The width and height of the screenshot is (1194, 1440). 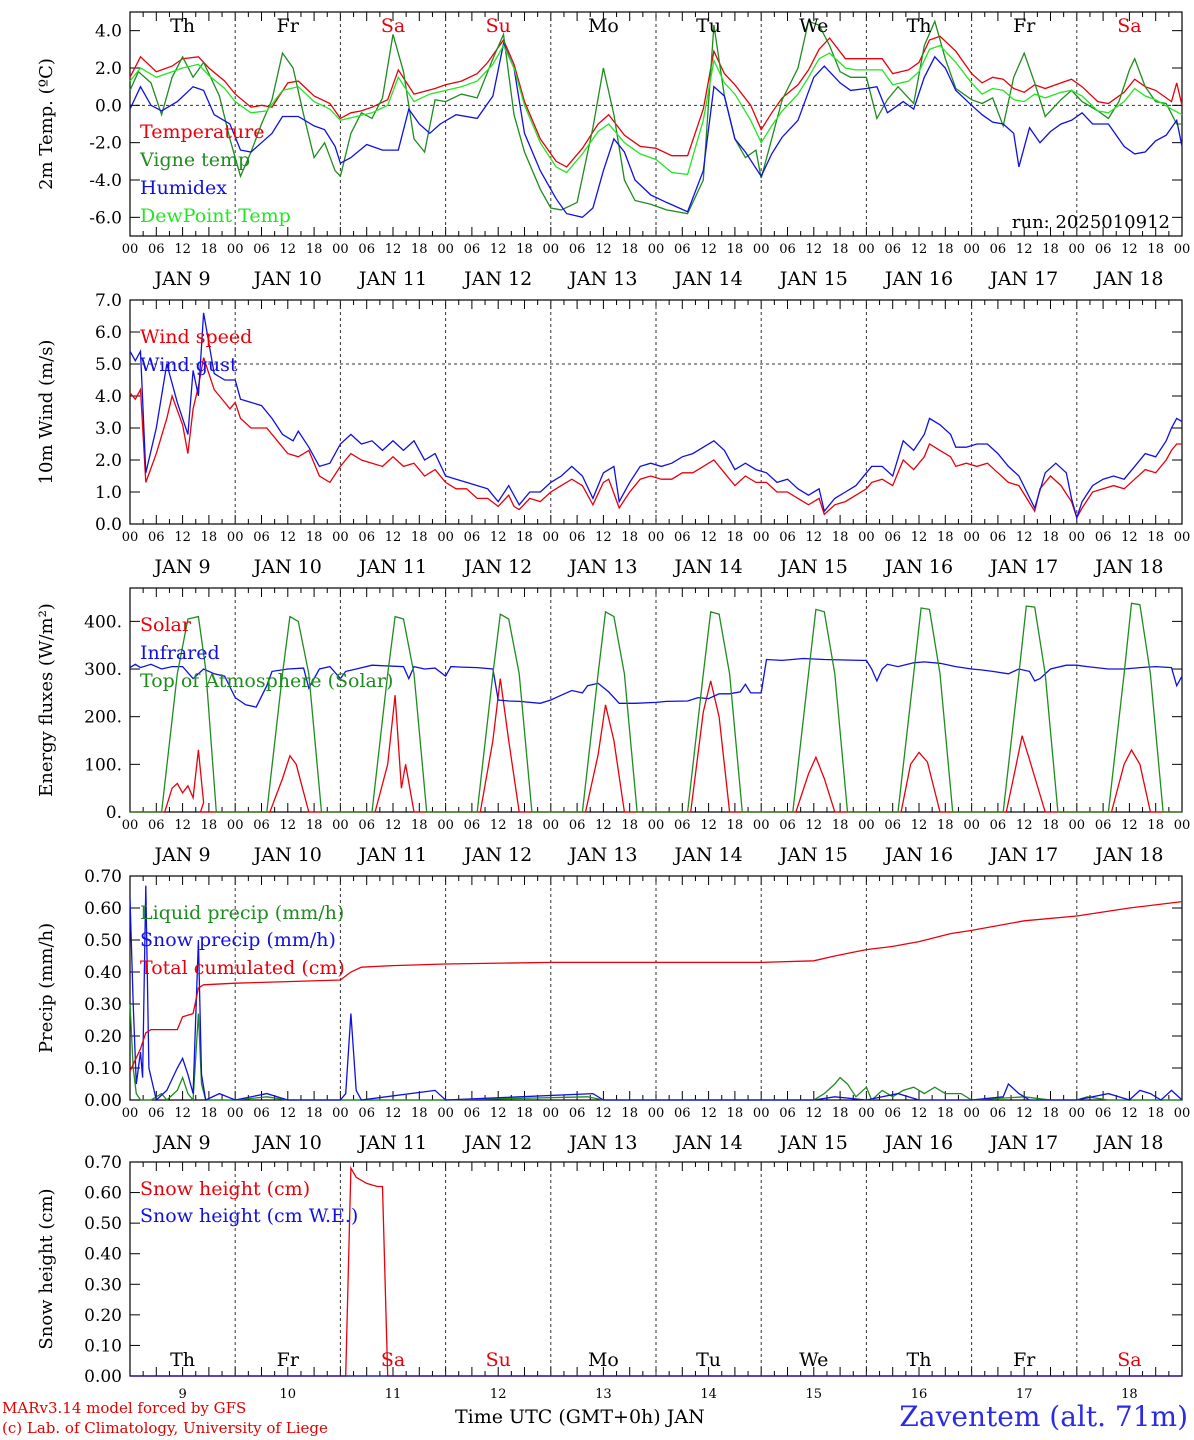 What do you see at coordinates (108, 69) in the screenshot?
I see `y-tick-label: 2.0` at bounding box center [108, 69].